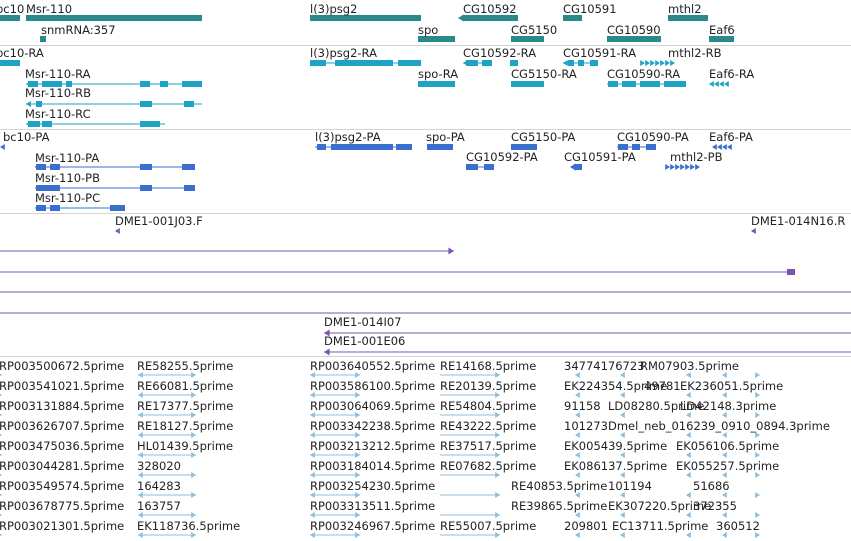  I want to click on clone-label: DME1-014N16.R, so click(798, 221).